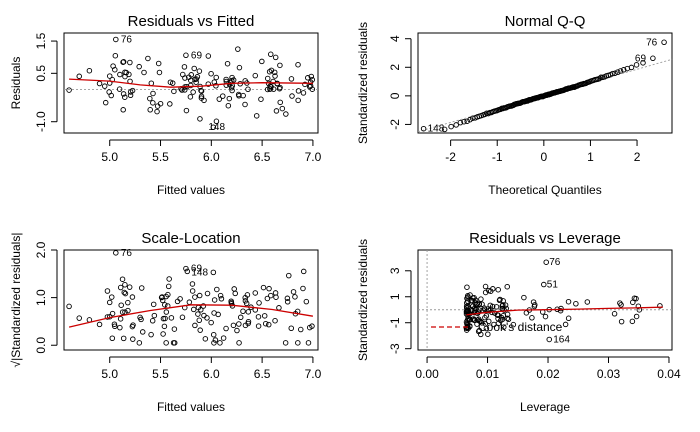 The image size is (700, 432). I want to click on panel-3-x-tick-label: 6.5, so click(262, 374).